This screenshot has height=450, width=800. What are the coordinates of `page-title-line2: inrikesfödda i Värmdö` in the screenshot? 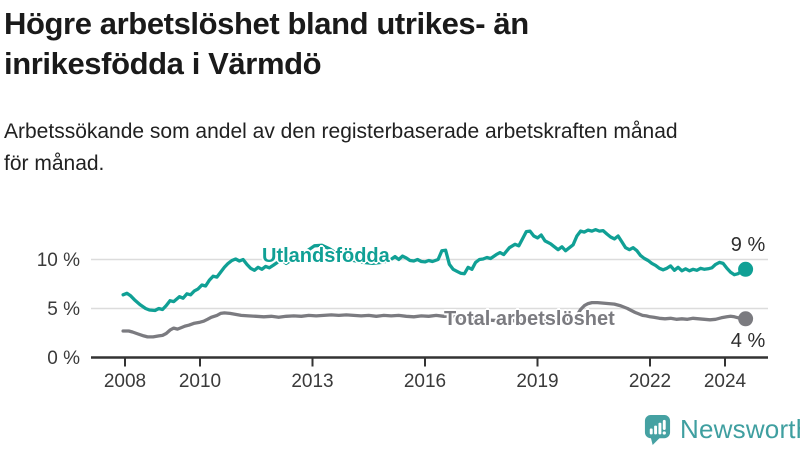 It's located at (163, 63).